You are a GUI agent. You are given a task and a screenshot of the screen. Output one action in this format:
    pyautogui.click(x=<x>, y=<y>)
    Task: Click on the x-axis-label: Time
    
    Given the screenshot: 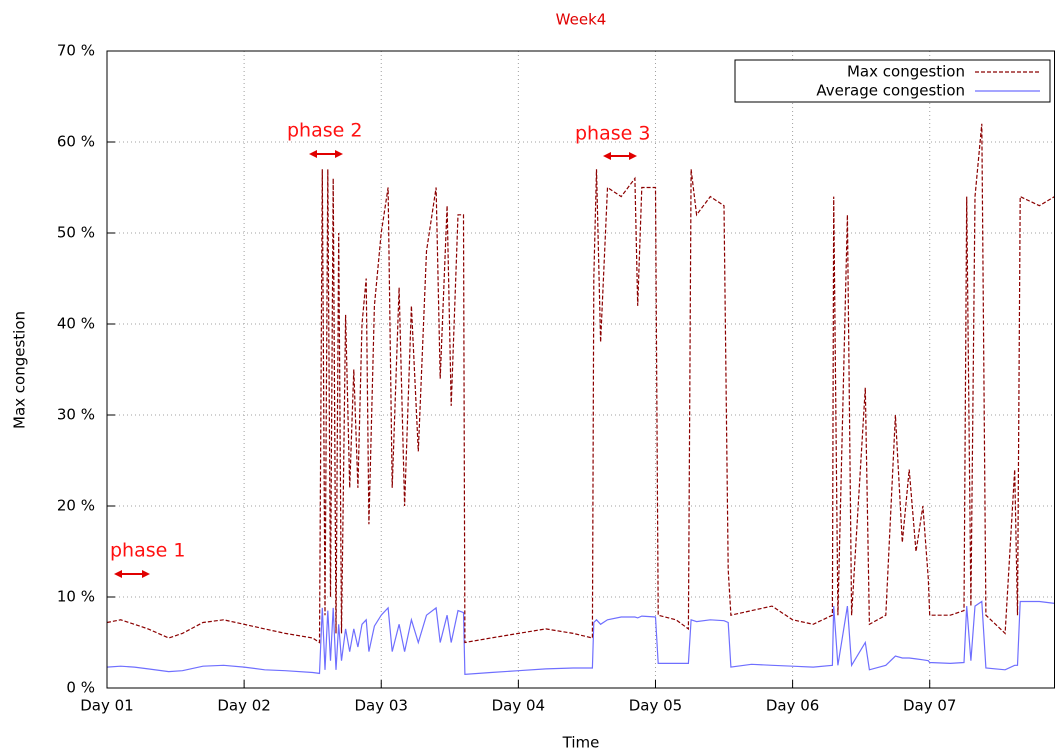 What is the action you would take?
    pyautogui.click(x=581, y=743)
    